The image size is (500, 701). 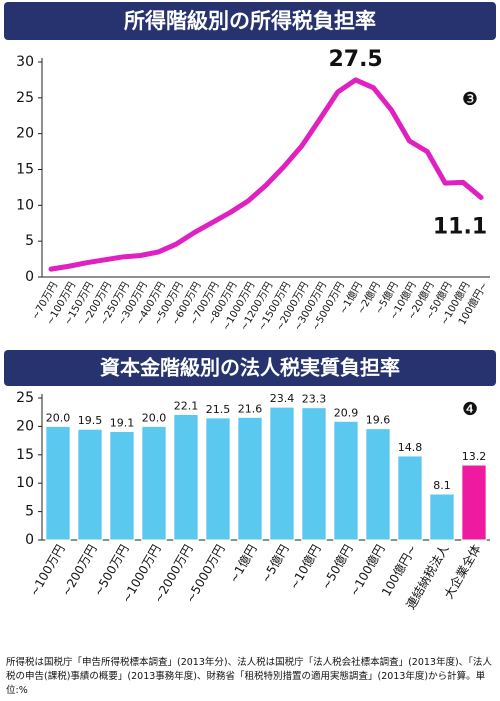 I want to click on data-label: 21.6, so click(x=250, y=408).